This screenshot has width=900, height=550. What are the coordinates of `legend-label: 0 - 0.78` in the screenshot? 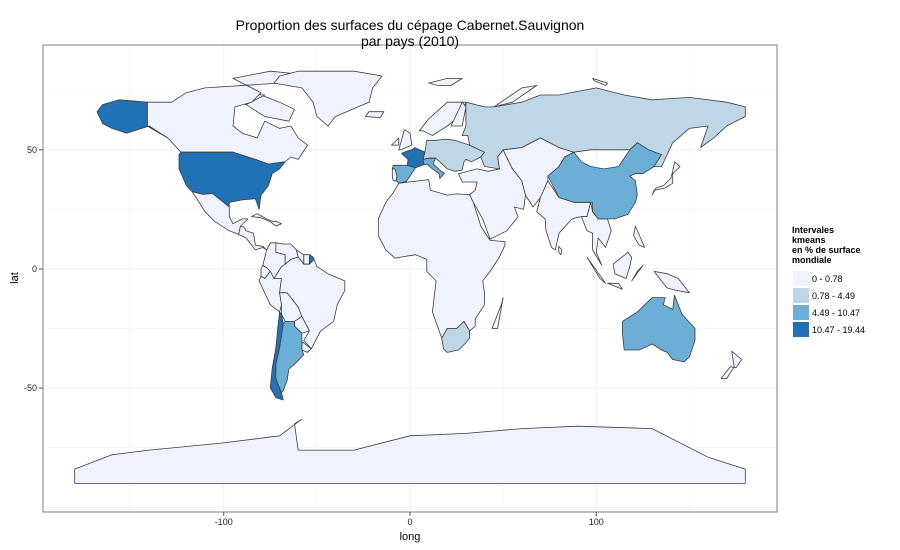 It's located at (827, 278).